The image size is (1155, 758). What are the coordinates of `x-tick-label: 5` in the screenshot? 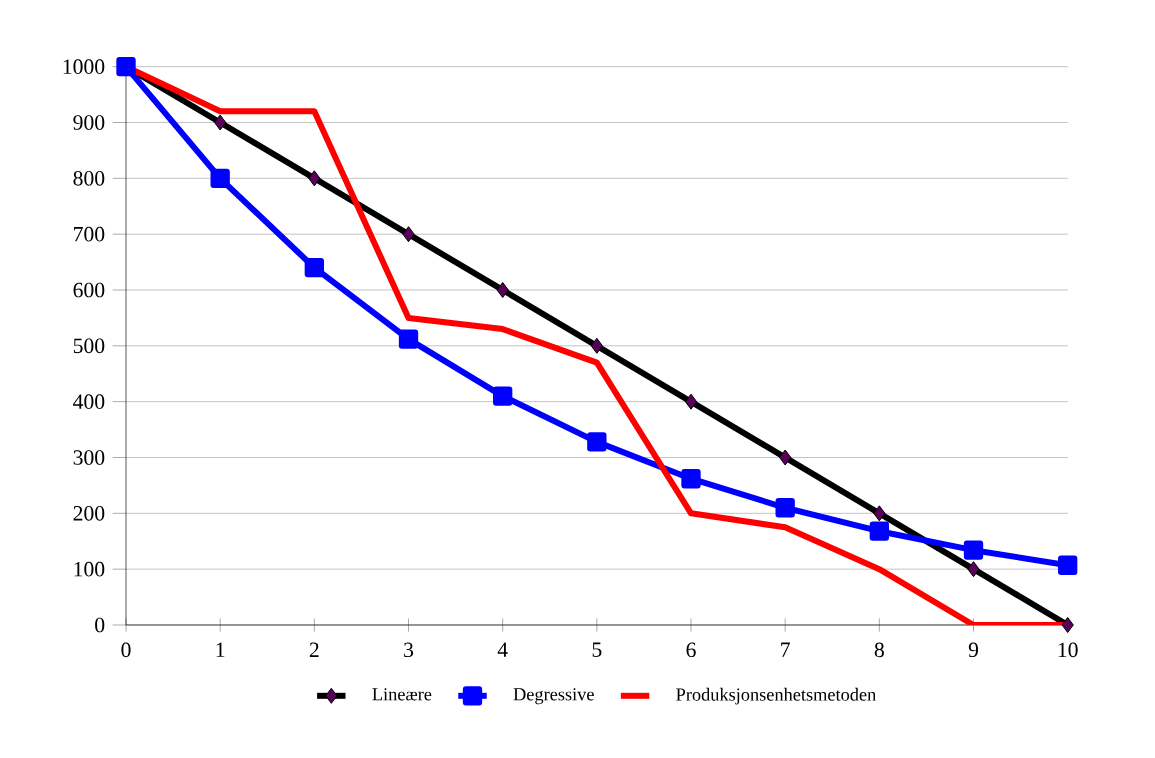 It's located at (597, 649).